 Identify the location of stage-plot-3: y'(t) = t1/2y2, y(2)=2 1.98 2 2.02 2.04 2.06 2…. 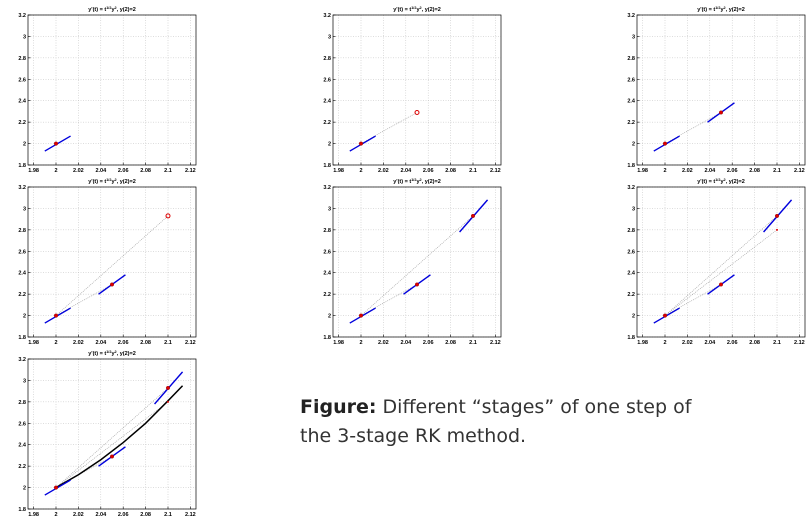
(709, 87).